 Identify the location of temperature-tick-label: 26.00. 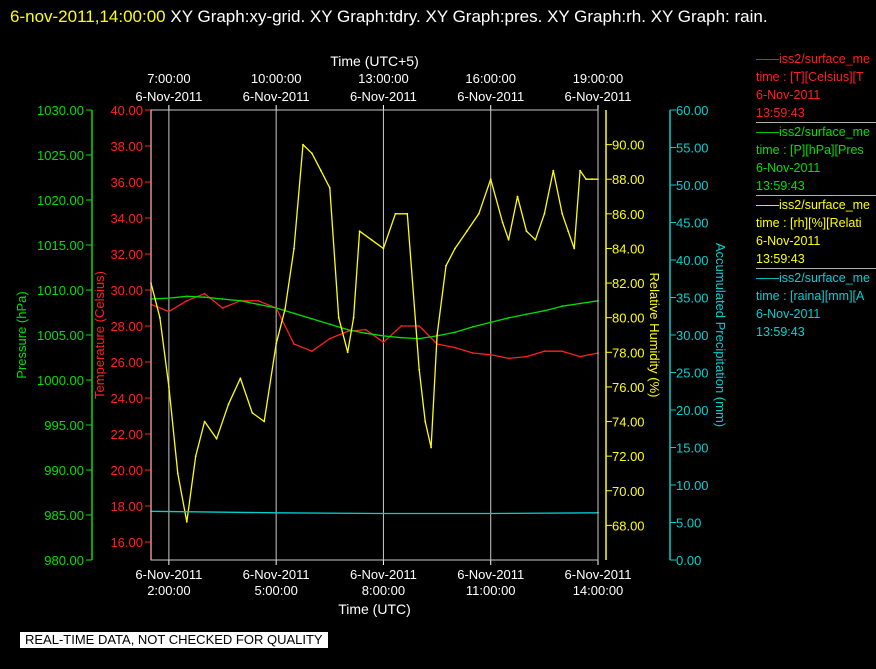
(126, 362).